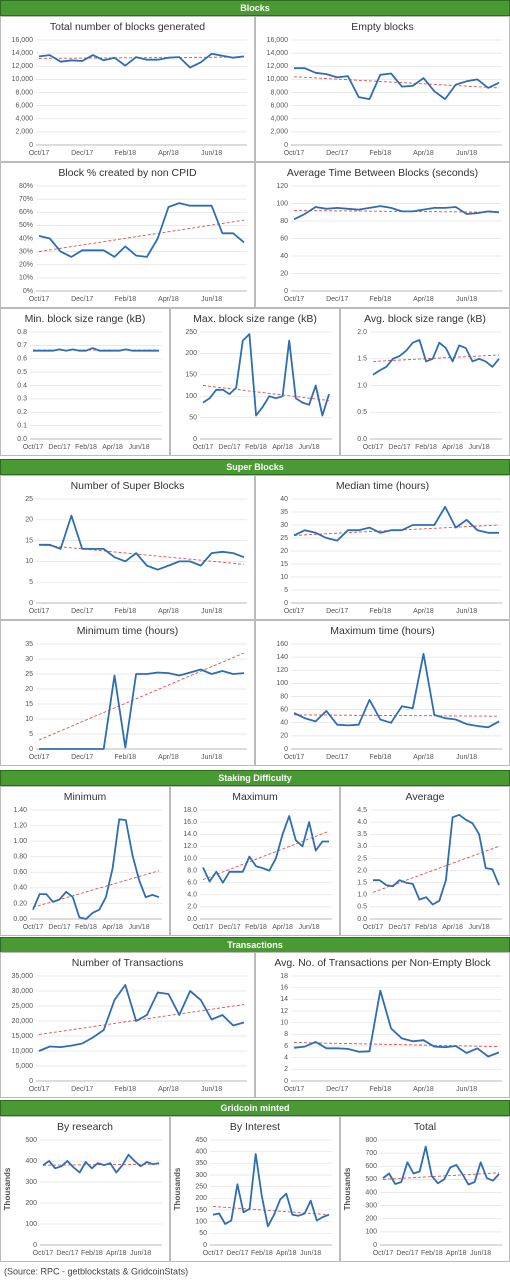 This screenshot has height=1280, width=510. What do you see at coordinates (192, 907) in the screenshot?
I see `y-tick-label: 2.0` at bounding box center [192, 907].